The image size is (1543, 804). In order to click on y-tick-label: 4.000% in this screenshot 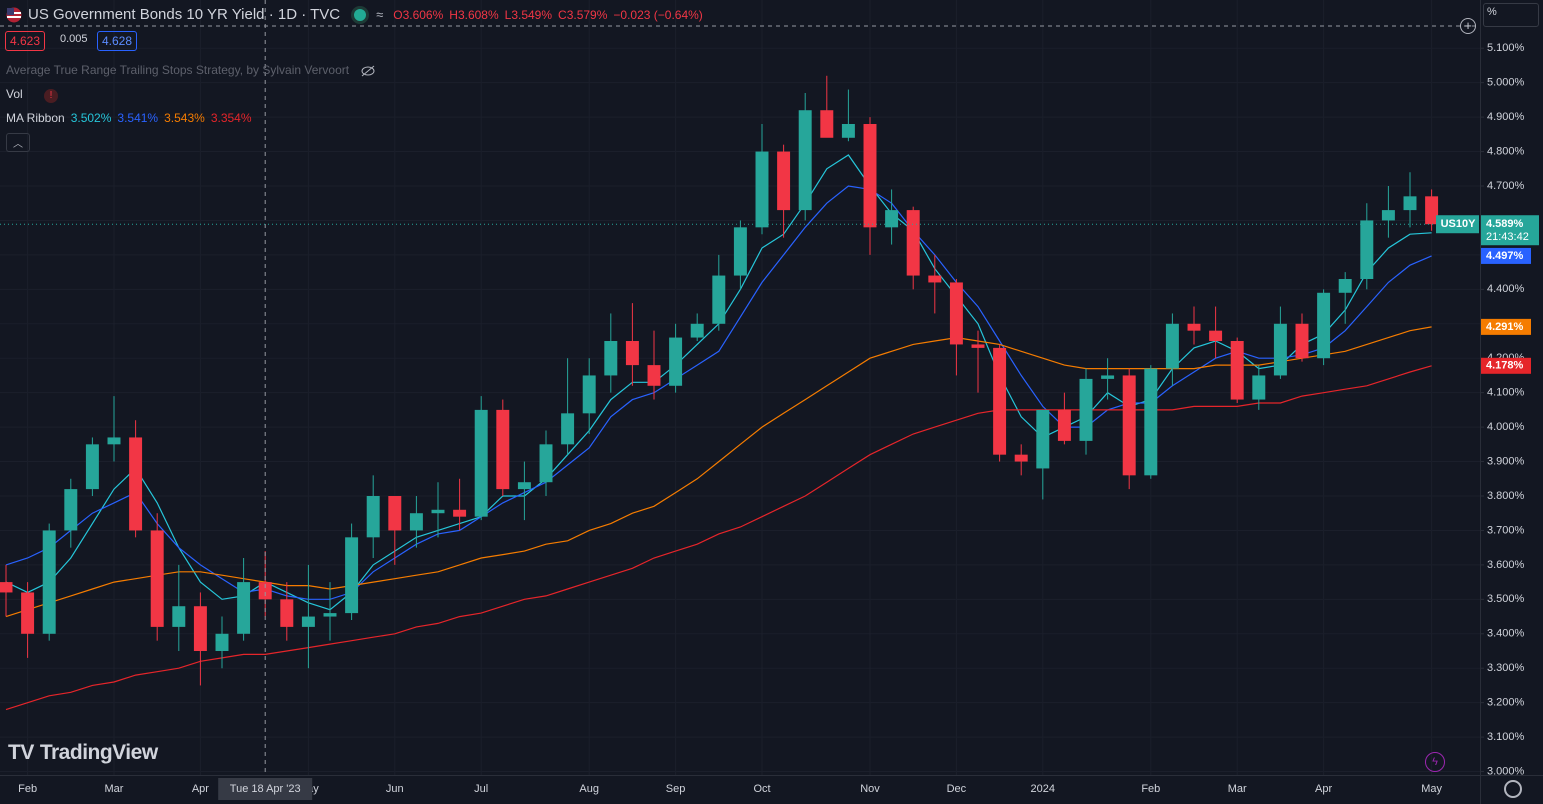, I will do `click(1506, 427)`.